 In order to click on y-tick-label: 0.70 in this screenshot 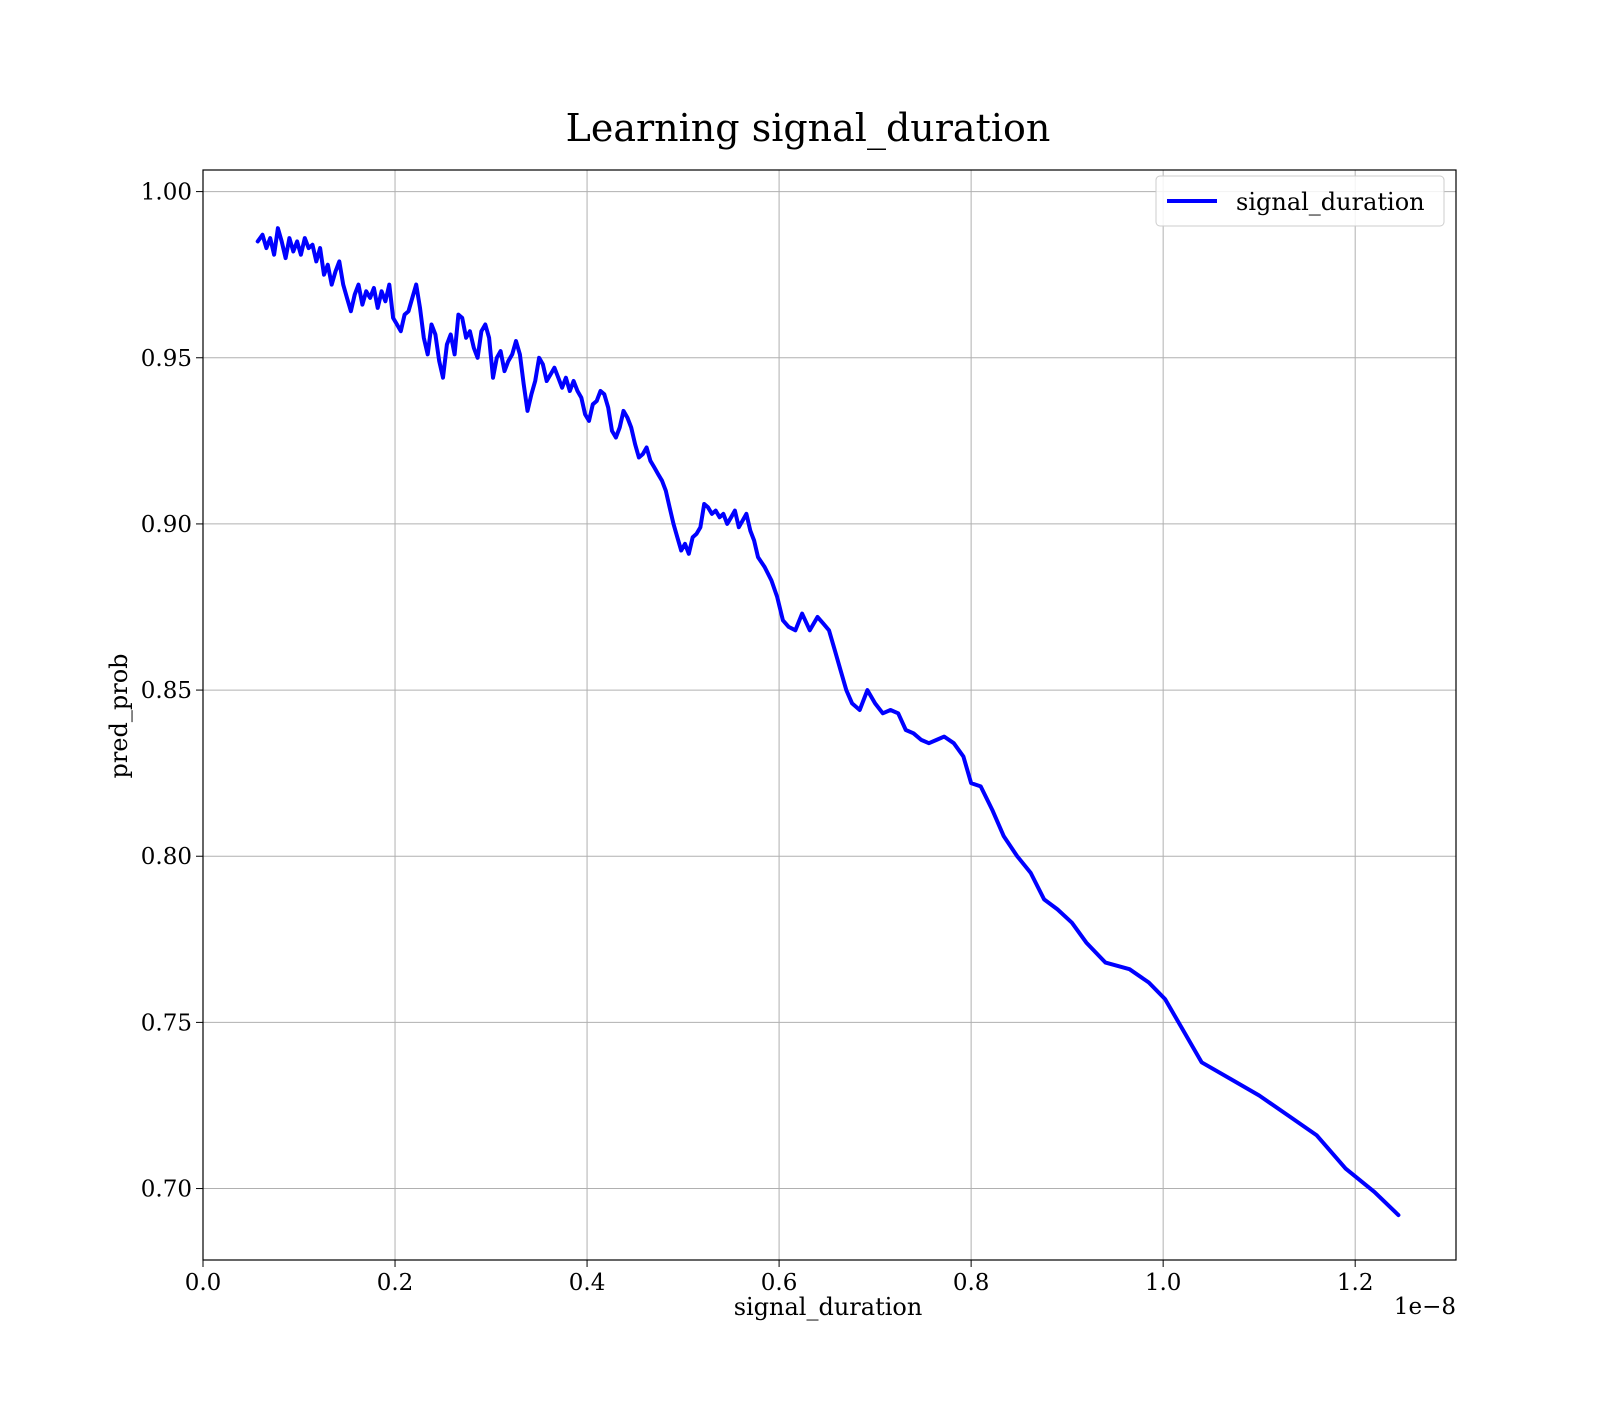, I will do `click(166, 1190)`.